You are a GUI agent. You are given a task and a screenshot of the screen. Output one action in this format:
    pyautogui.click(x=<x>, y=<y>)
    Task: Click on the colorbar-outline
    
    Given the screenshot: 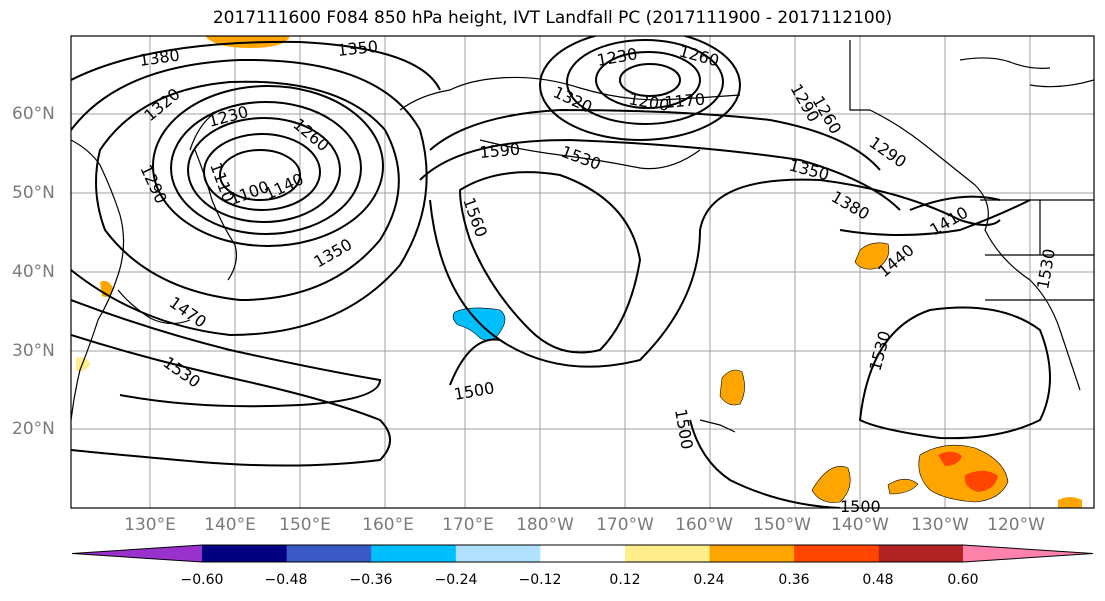 What is the action you would take?
    pyautogui.click(x=582, y=553)
    